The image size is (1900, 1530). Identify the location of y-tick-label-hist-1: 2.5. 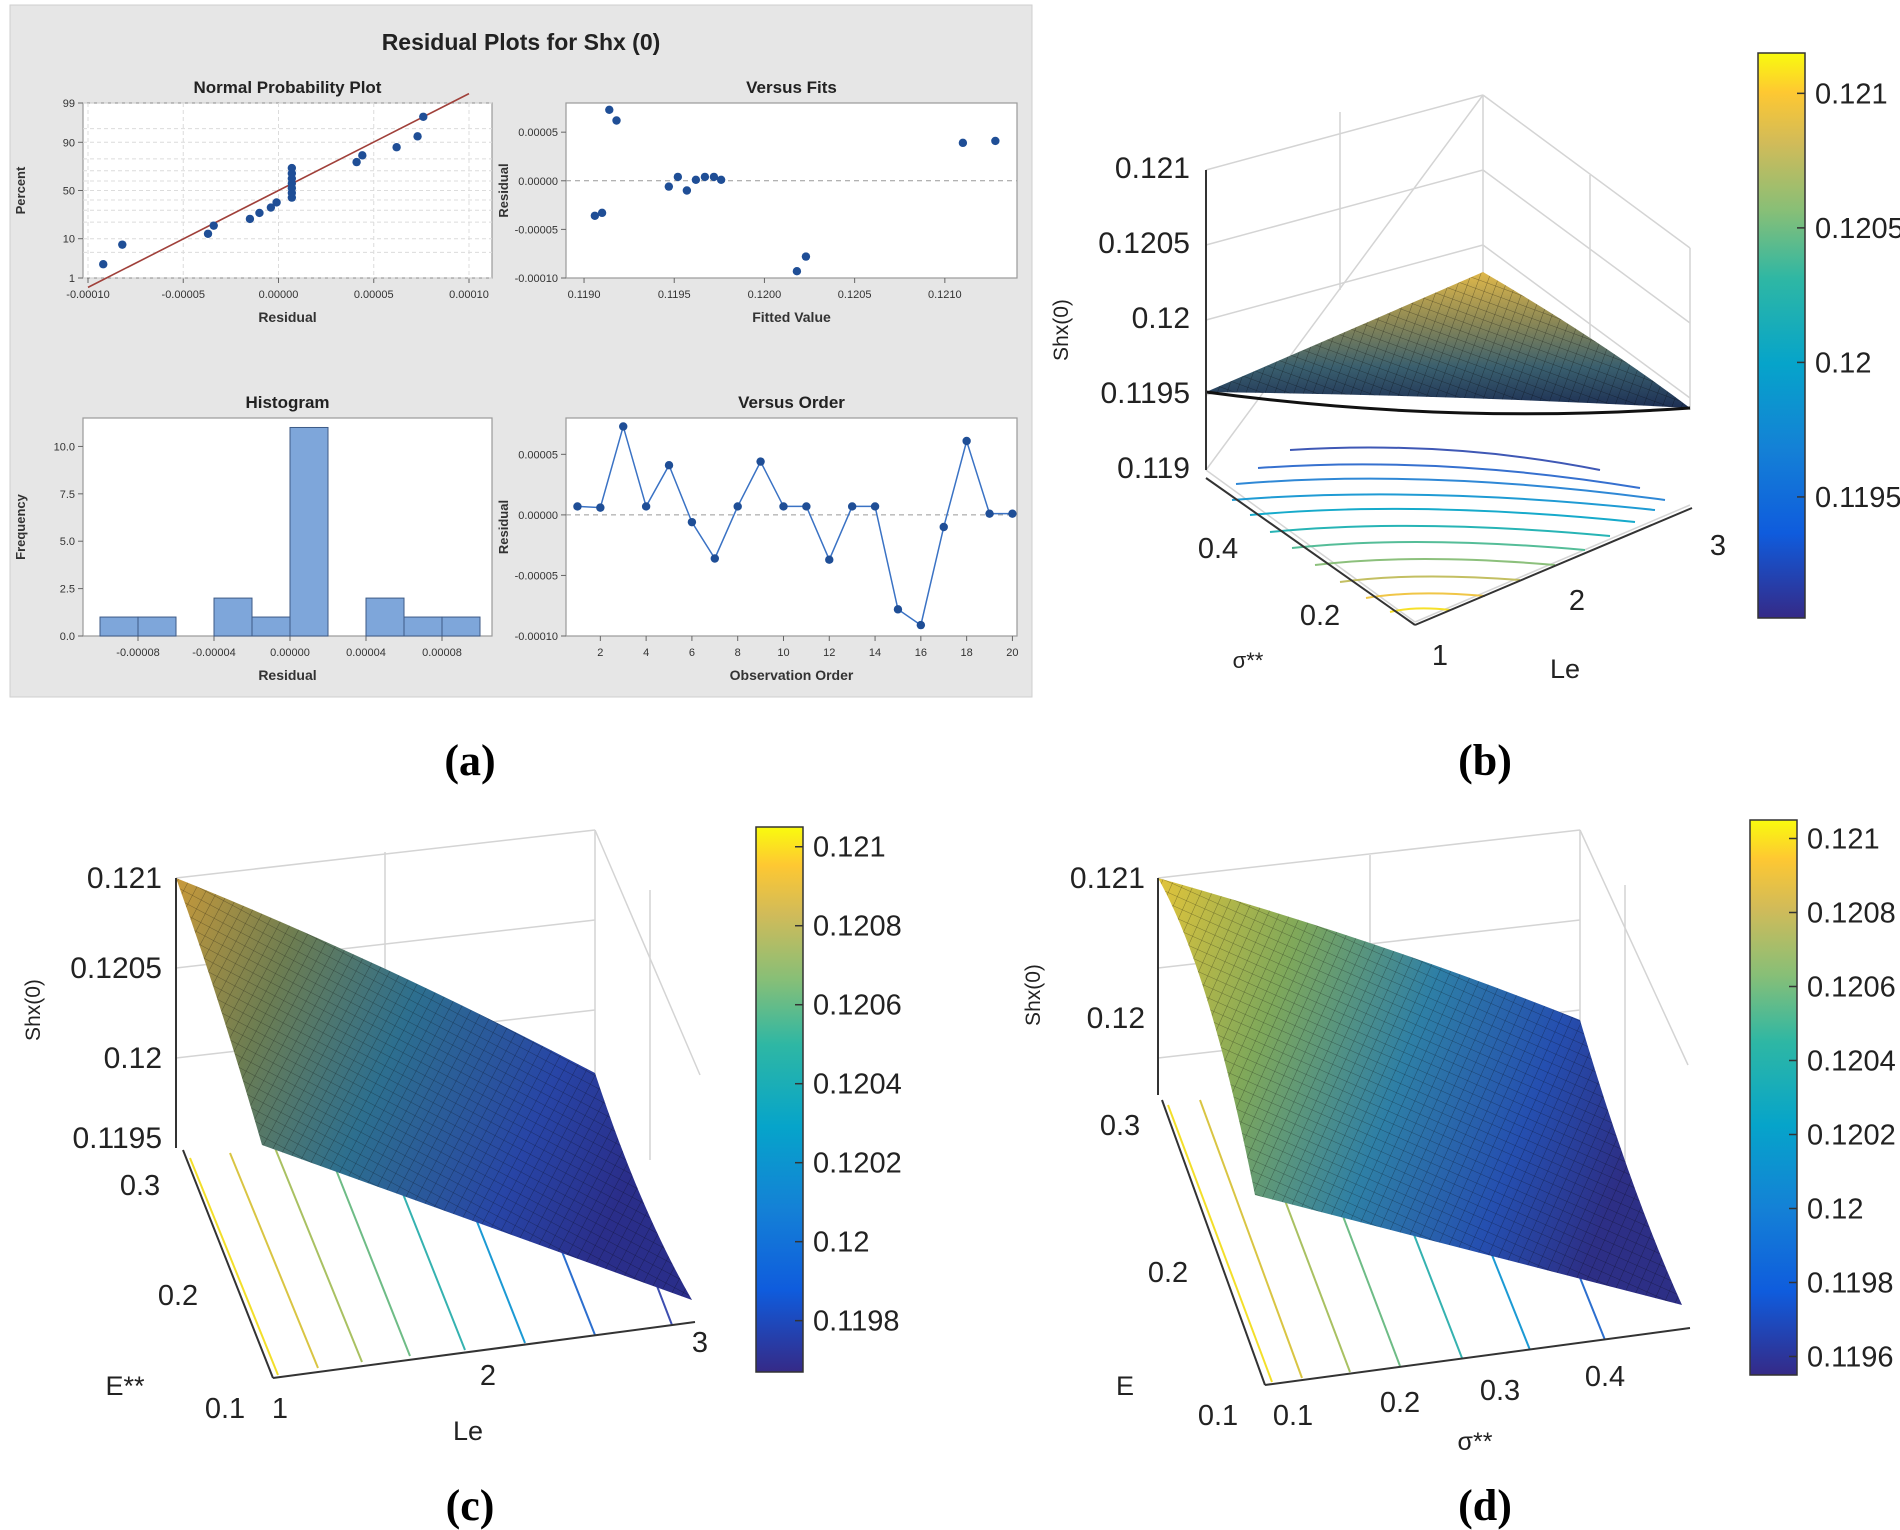
(67, 590).